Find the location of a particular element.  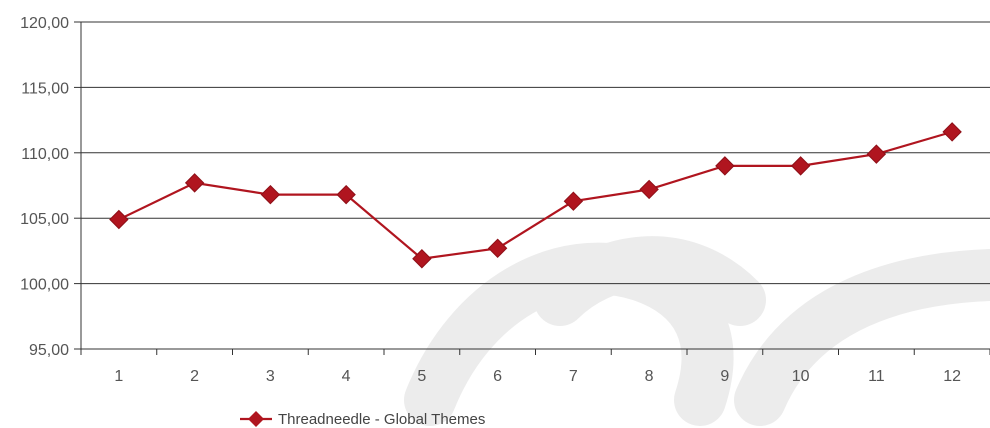

x-tick-label: 1 is located at coordinates (118, 376).